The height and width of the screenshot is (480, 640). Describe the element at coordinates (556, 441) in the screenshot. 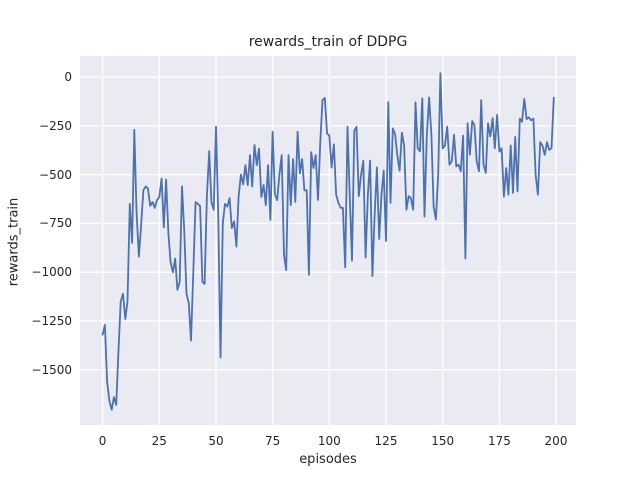

I see `x-tick-label: 200` at that location.